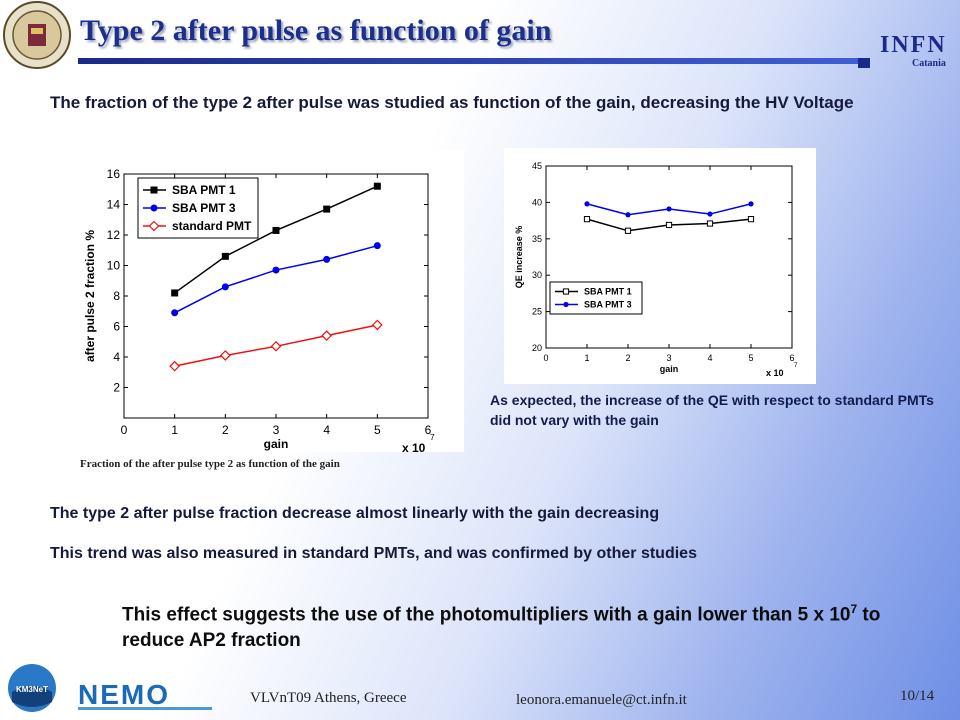 This screenshot has width=960, height=720. Describe the element at coordinates (473, 61) in the screenshot. I see `title-underline` at that location.